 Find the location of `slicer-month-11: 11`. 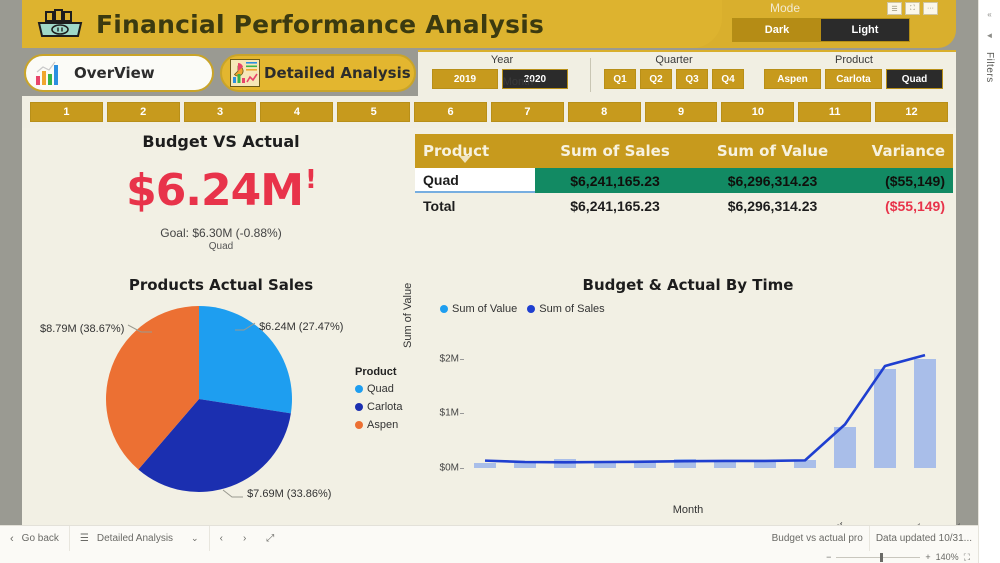

slicer-month-11: 11 is located at coordinates (835, 112).